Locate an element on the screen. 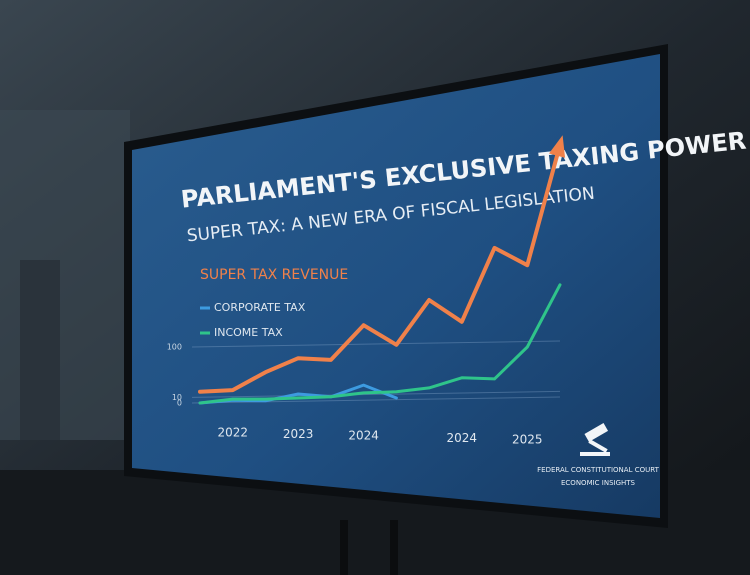 The image size is (750, 575). x-tick-label: 2025 is located at coordinates (527, 440).